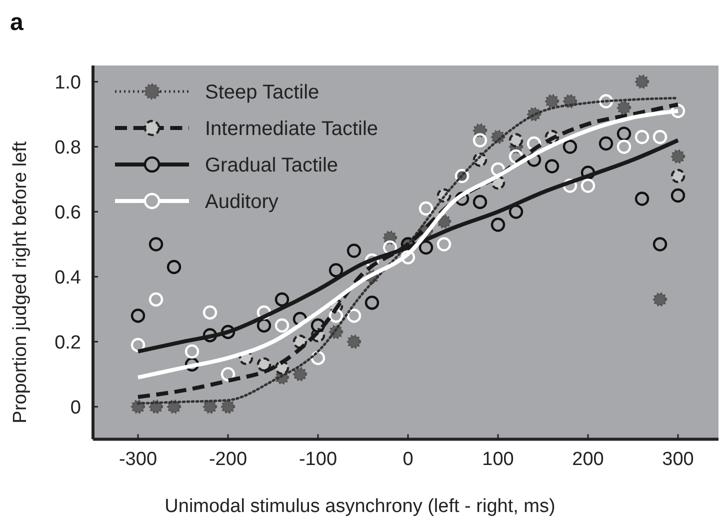 The width and height of the screenshot is (720, 529). I want to click on y-tick-label: 0.2, so click(67, 343).